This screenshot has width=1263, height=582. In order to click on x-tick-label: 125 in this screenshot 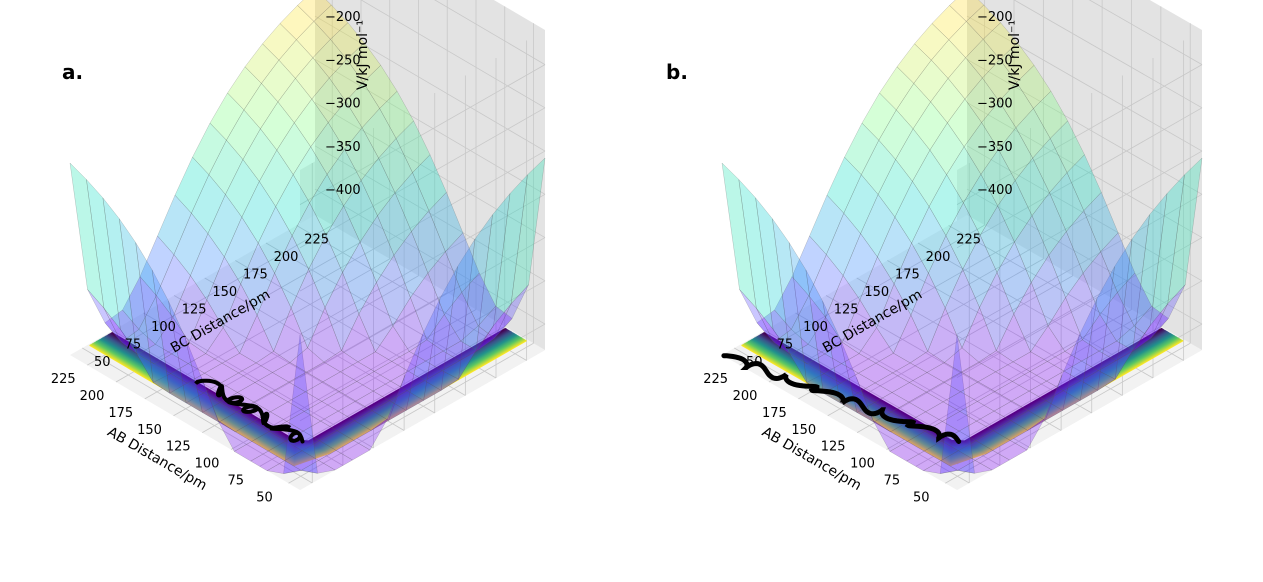, I will do `click(178, 447)`.